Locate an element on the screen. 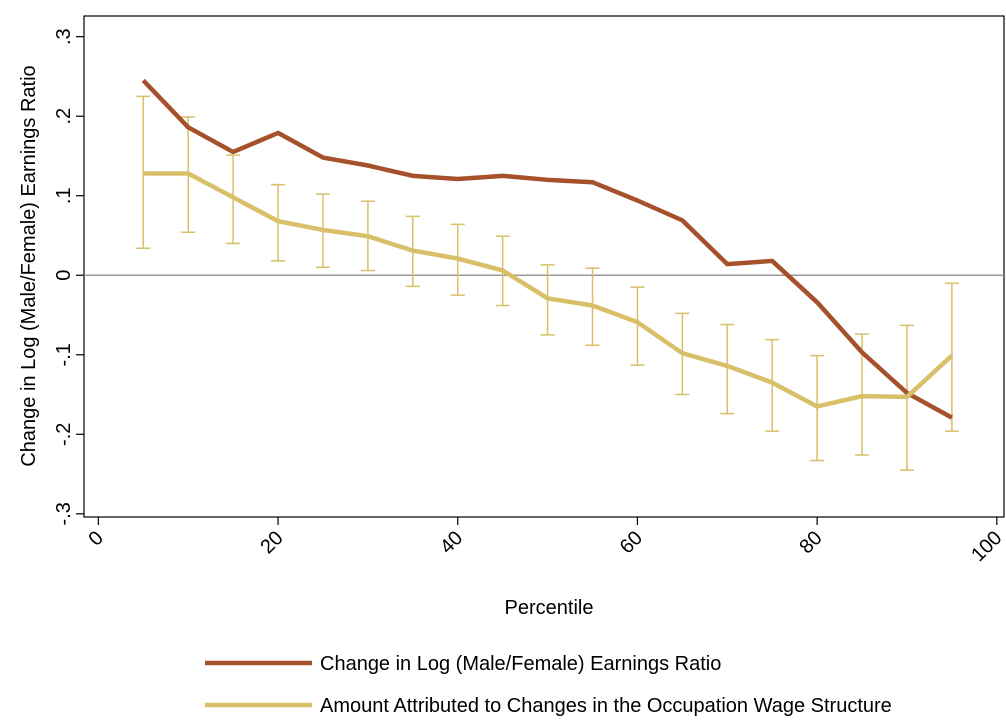 The height and width of the screenshot is (727, 1006). x-tick-label: 0 is located at coordinates (95, 538).